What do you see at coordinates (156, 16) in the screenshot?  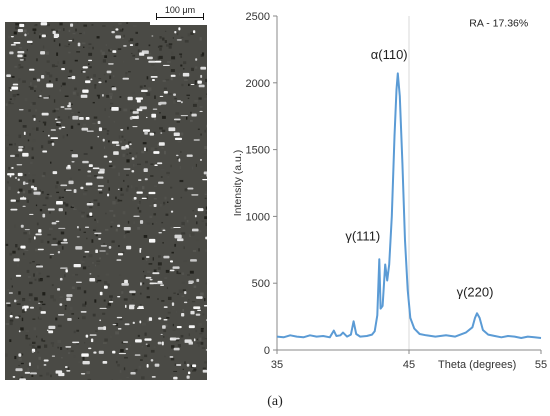 I see `scale-bar-left-tick` at bounding box center [156, 16].